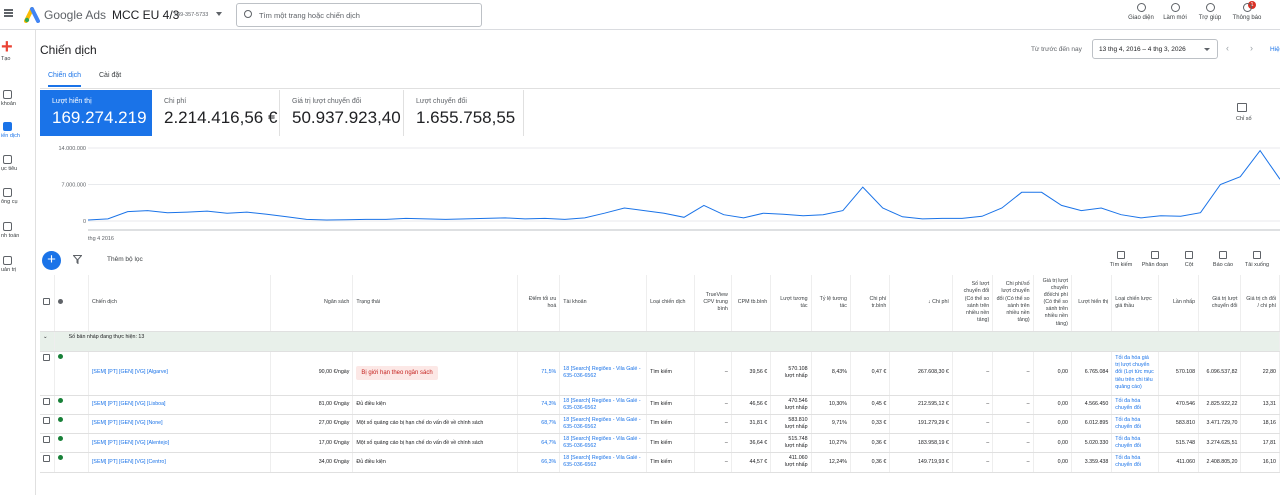 The width and height of the screenshot is (1280, 495). What do you see at coordinates (837, 461) in the screenshot?
I see `cell-text: 12,24%` at bounding box center [837, 461].